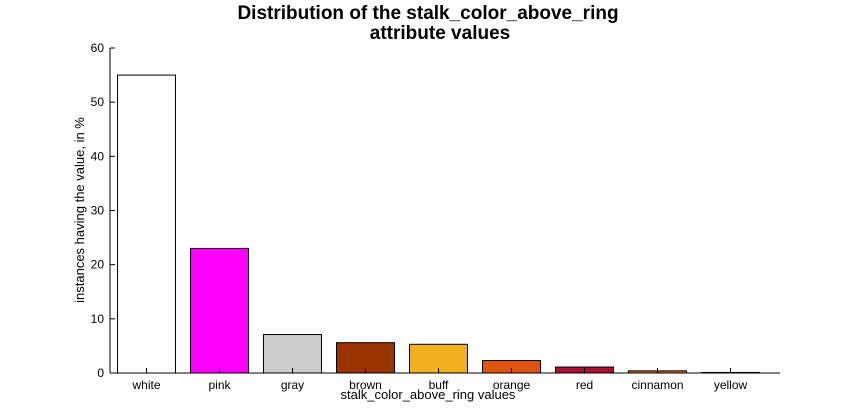 The height and width of the screenshot is (420, 848). What do you see at coordinates (365, 385) in the screenshot?
I see `x-tick-label-brown: brown` at bounding box center [365, 385].